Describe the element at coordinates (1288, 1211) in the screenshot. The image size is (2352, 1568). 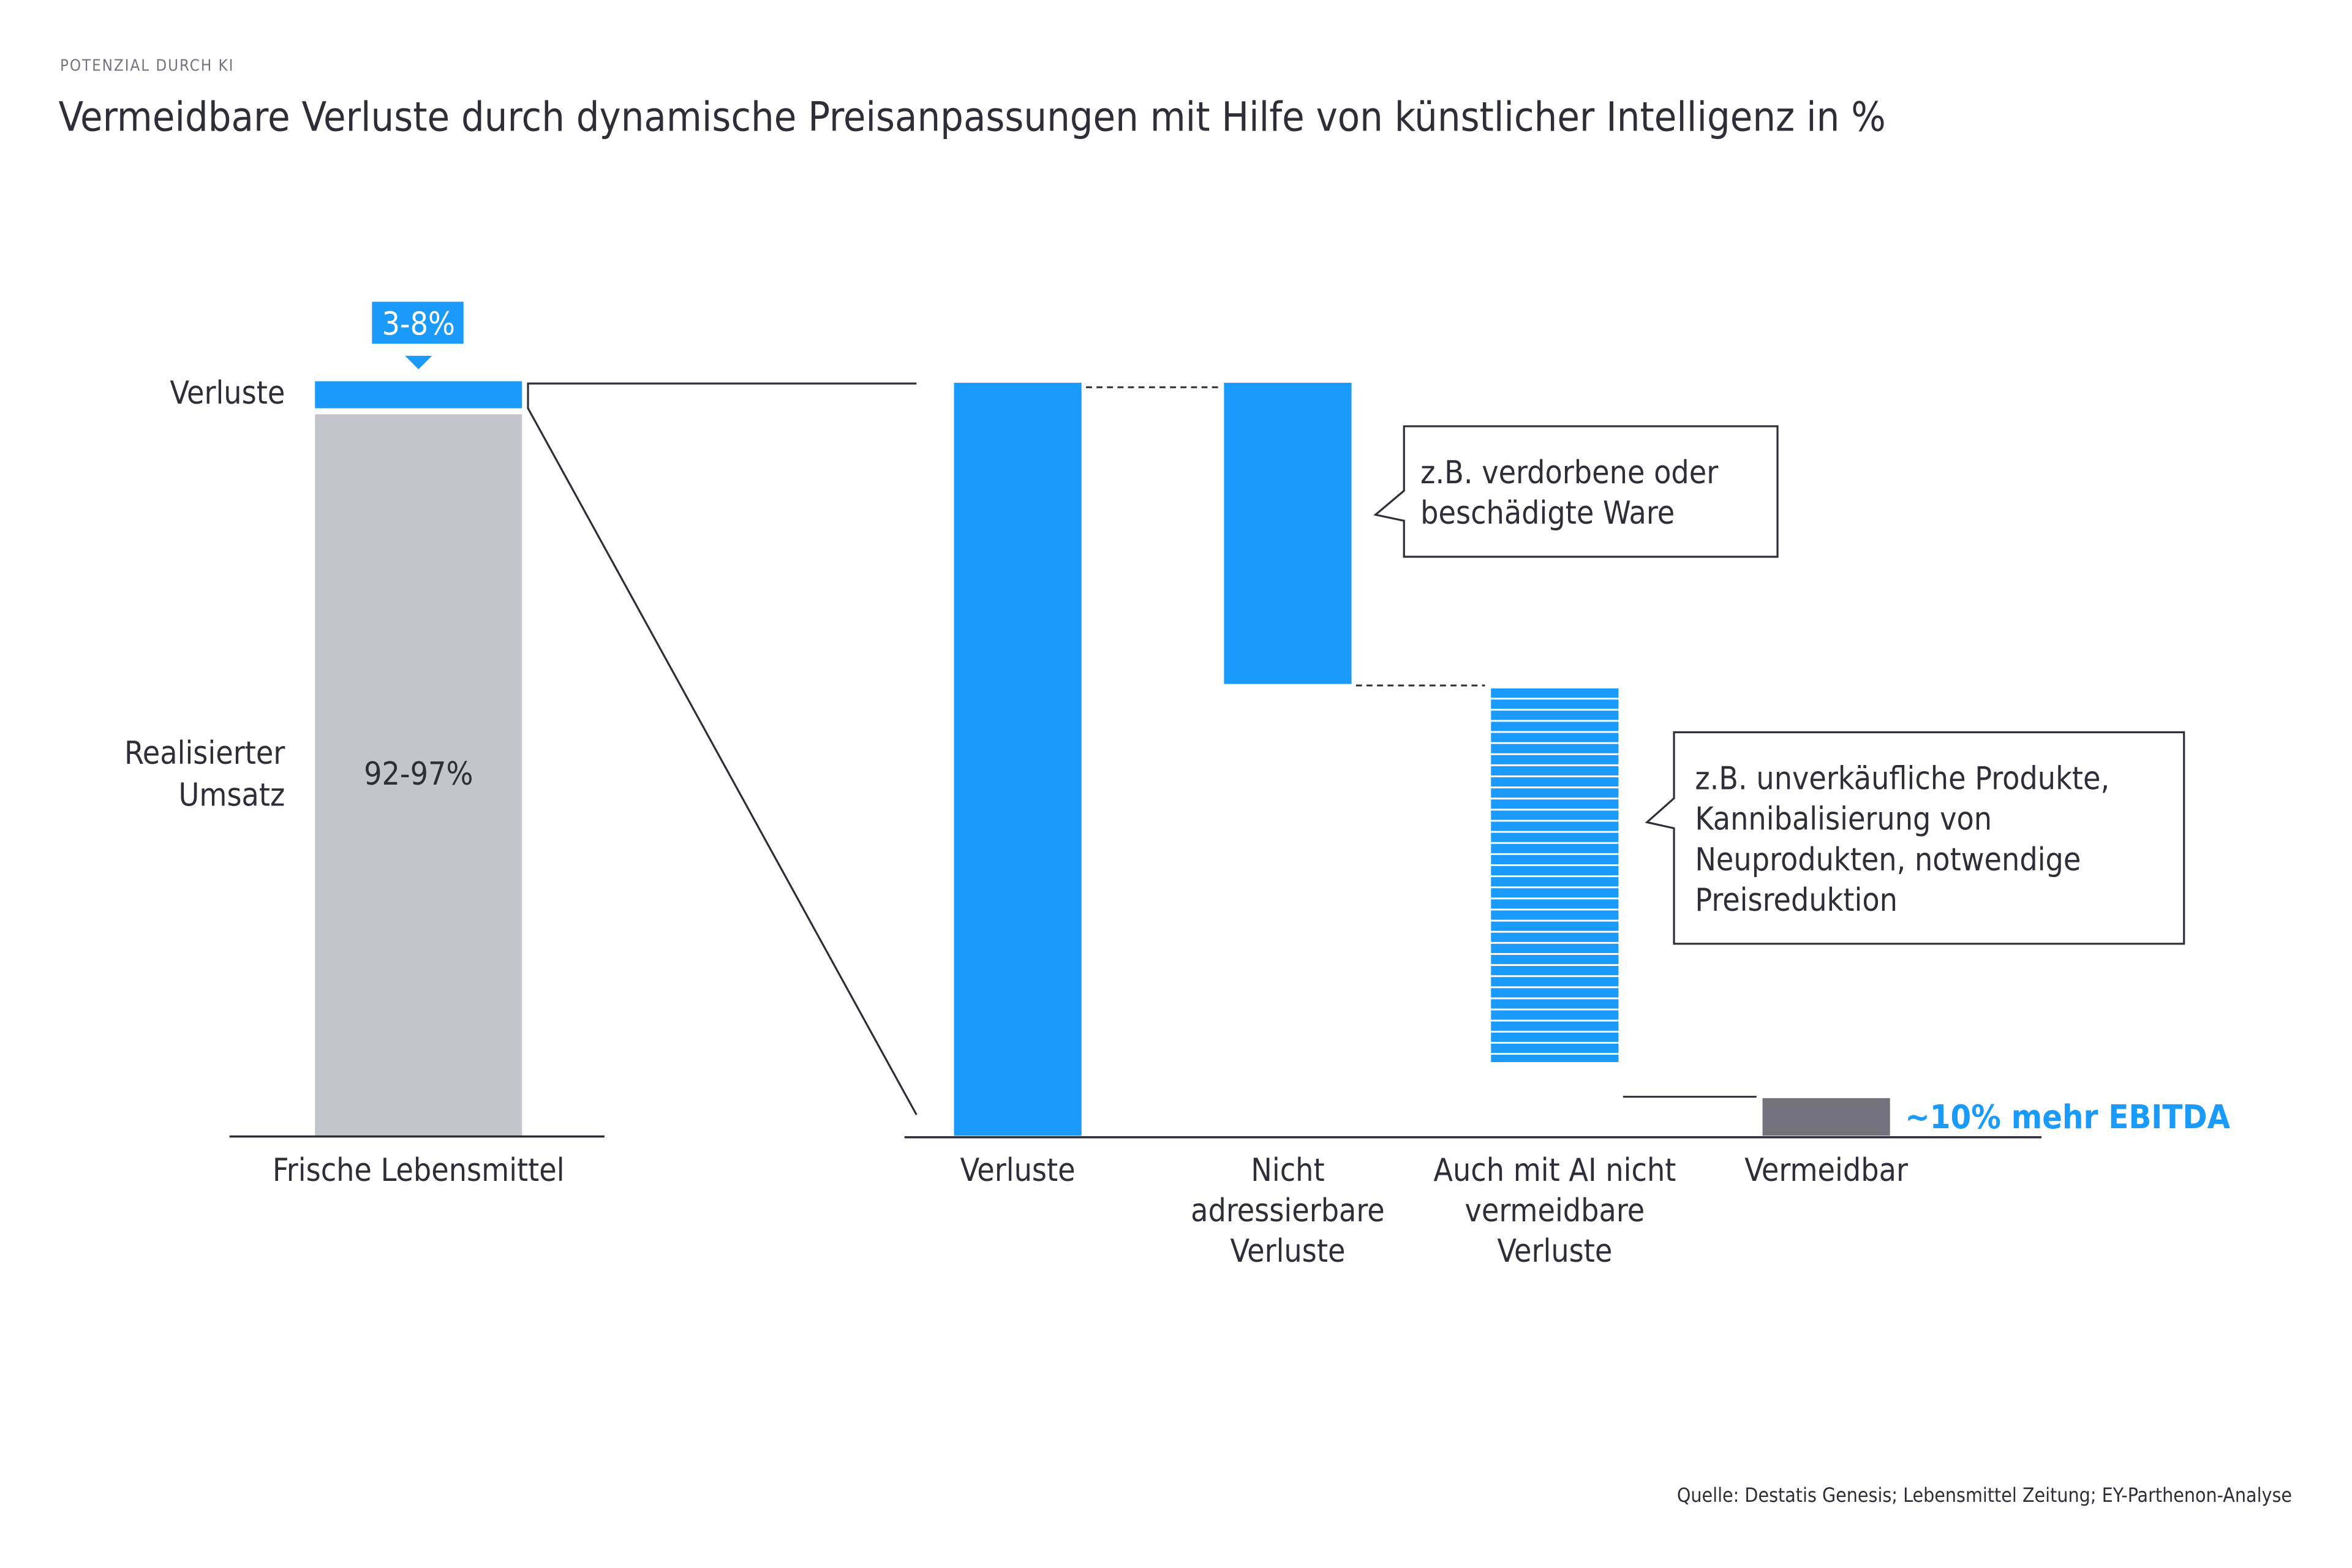
I see `category-label-2-line-2: adressierbare` at that location.